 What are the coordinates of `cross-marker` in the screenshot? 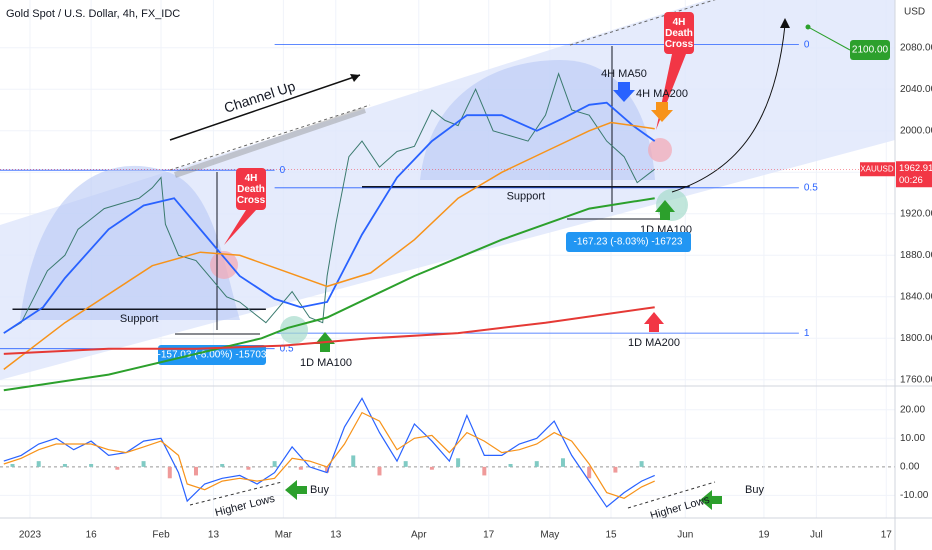 It's located at (660, 150).